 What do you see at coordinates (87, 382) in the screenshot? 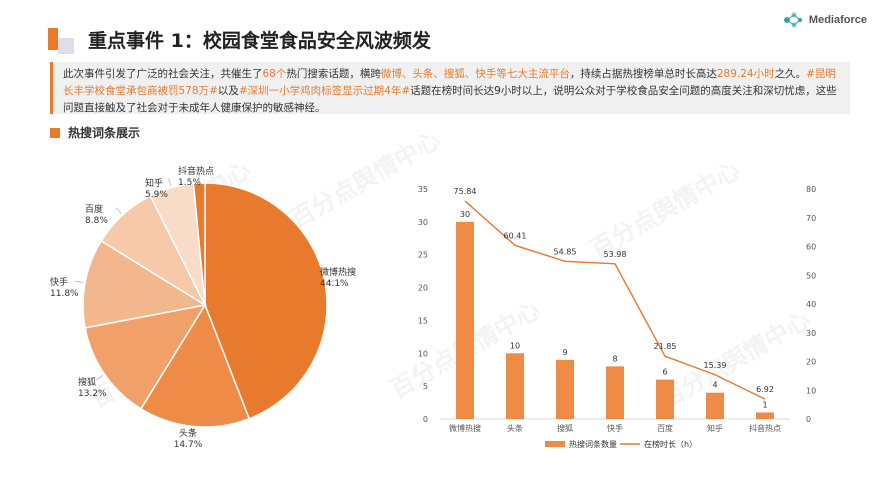
I see `pie-category-label: 搜狐` at bounding box center [87, 382].